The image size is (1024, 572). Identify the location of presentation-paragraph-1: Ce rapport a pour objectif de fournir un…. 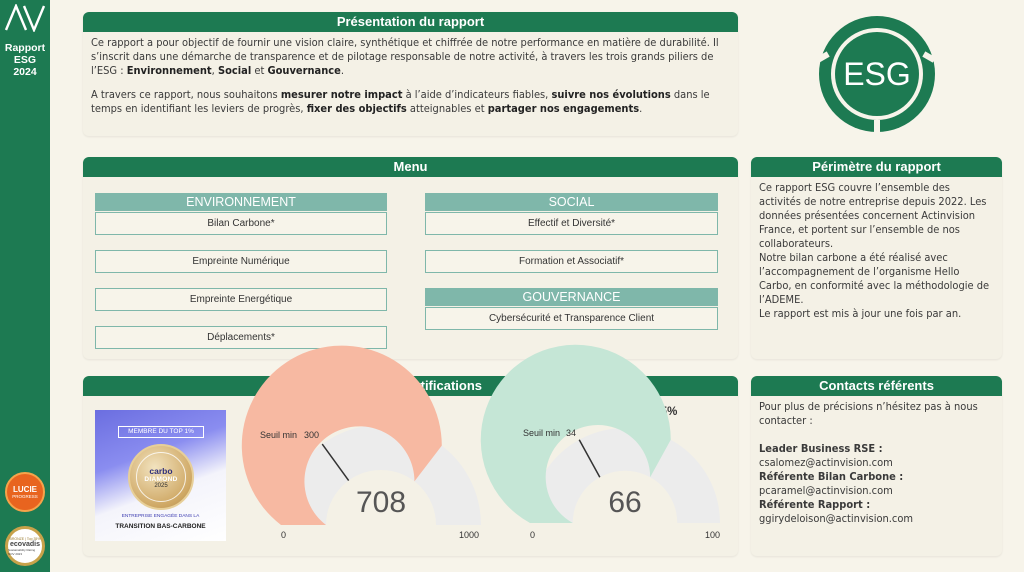
(405, 56).